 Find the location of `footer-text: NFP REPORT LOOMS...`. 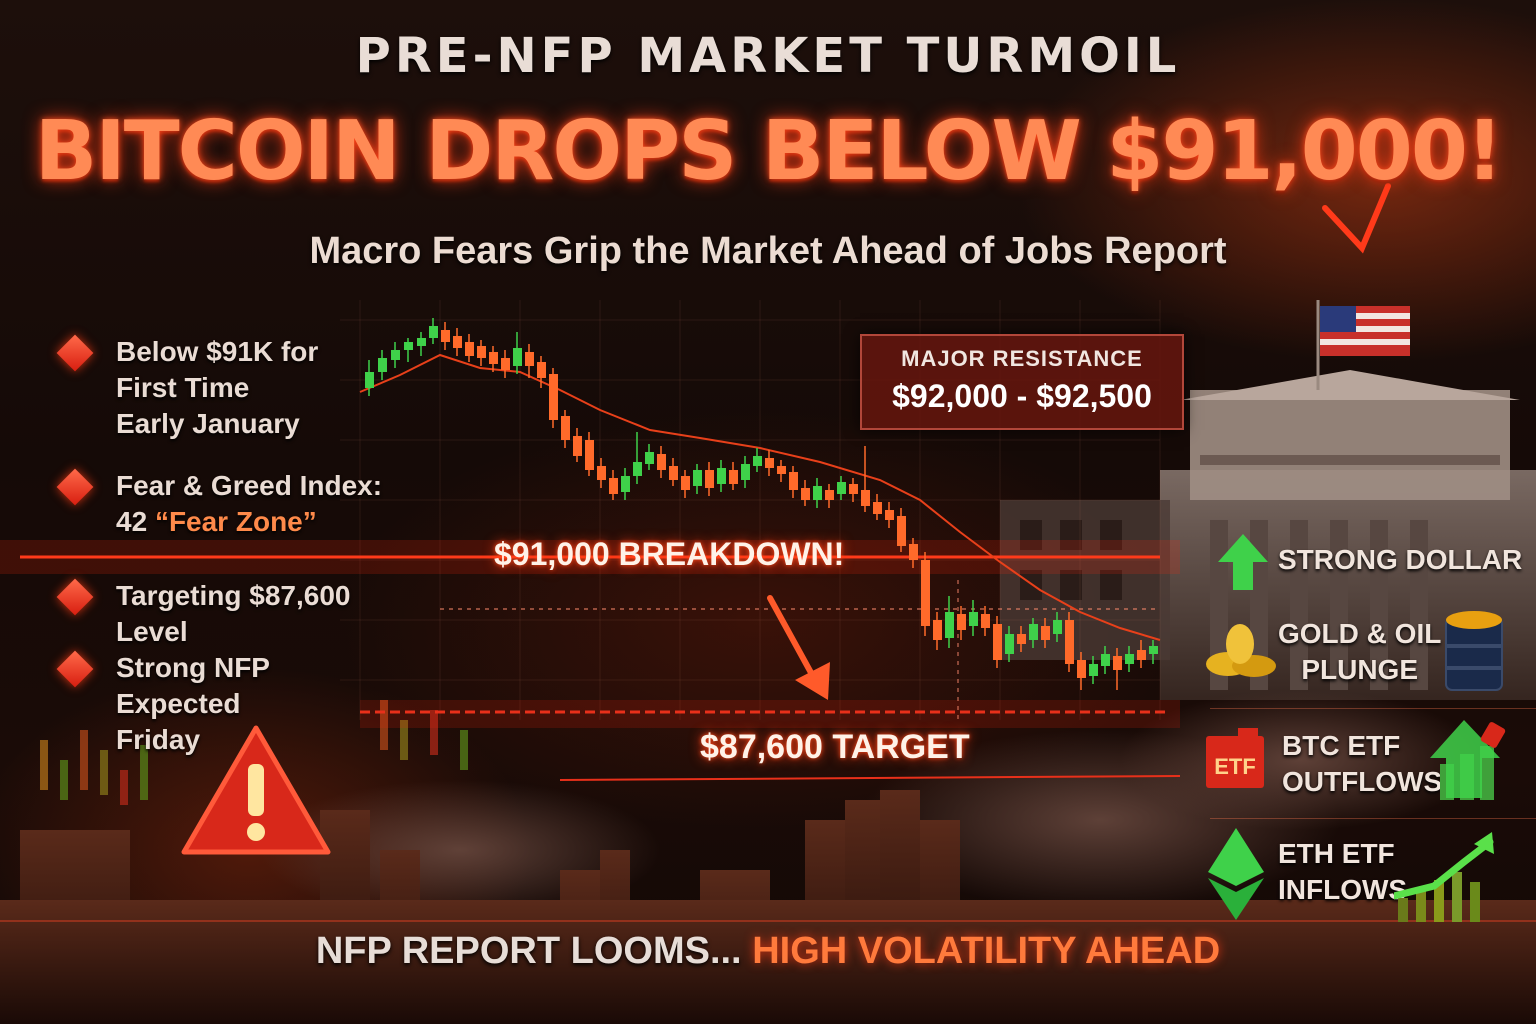

footer-text: NFP REPORT LOOMS... is located at coordinates (534, 951).